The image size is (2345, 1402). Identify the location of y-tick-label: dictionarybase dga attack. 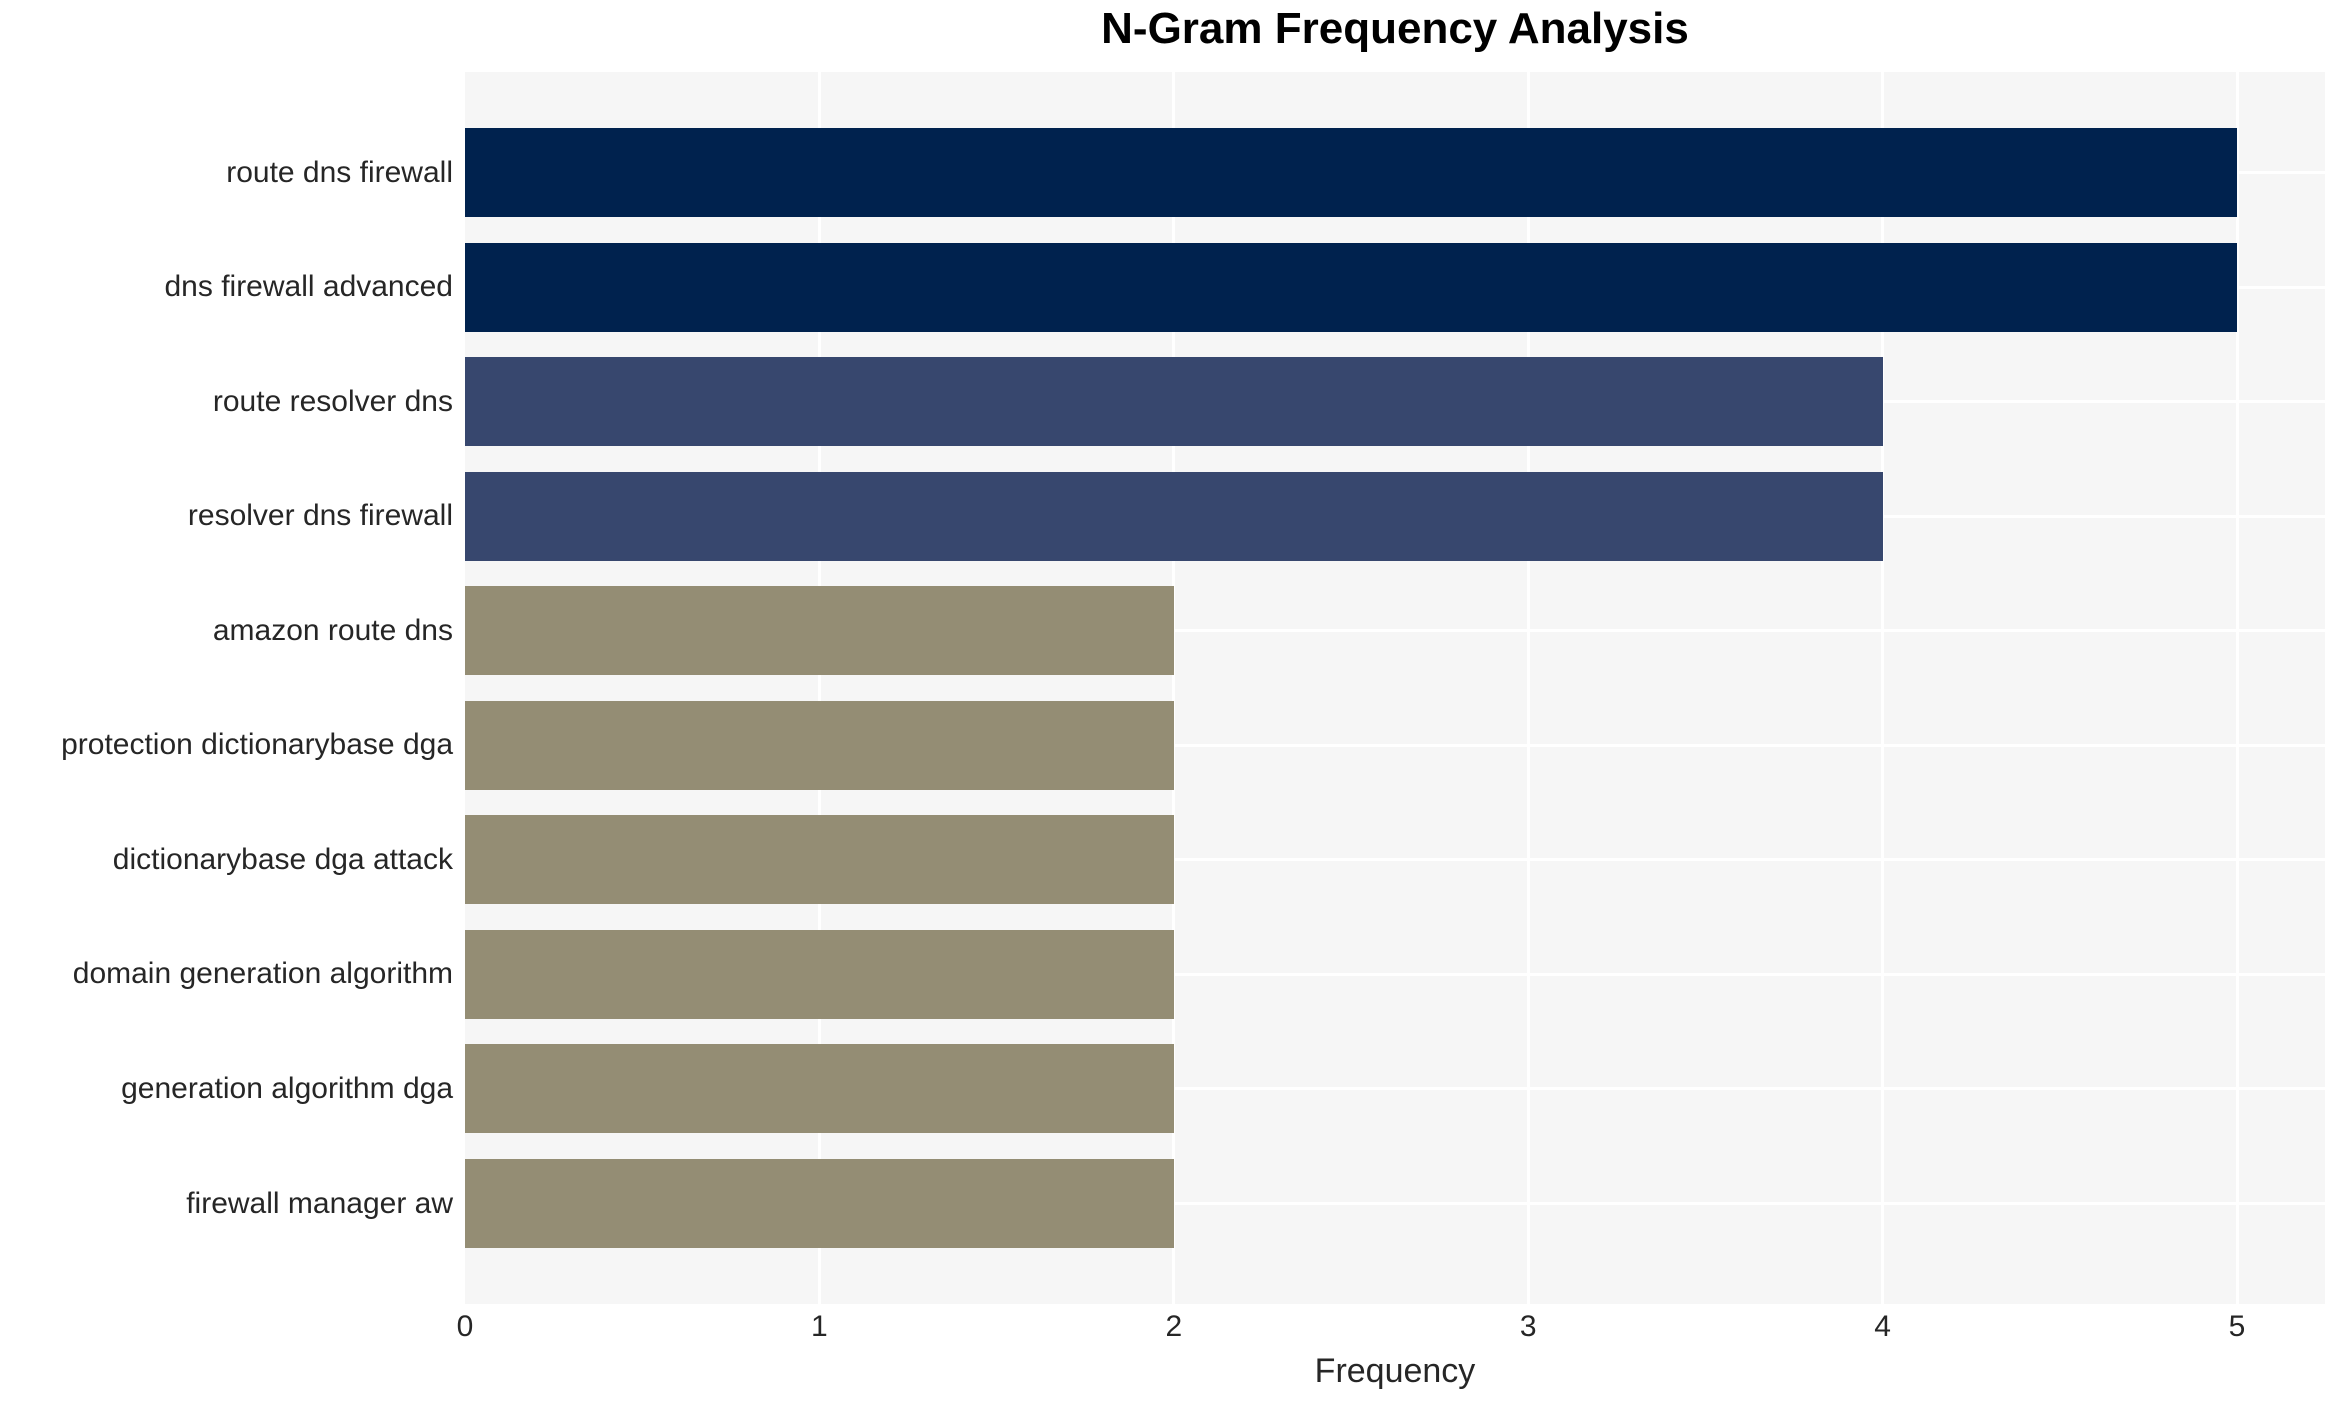
(282, 859).